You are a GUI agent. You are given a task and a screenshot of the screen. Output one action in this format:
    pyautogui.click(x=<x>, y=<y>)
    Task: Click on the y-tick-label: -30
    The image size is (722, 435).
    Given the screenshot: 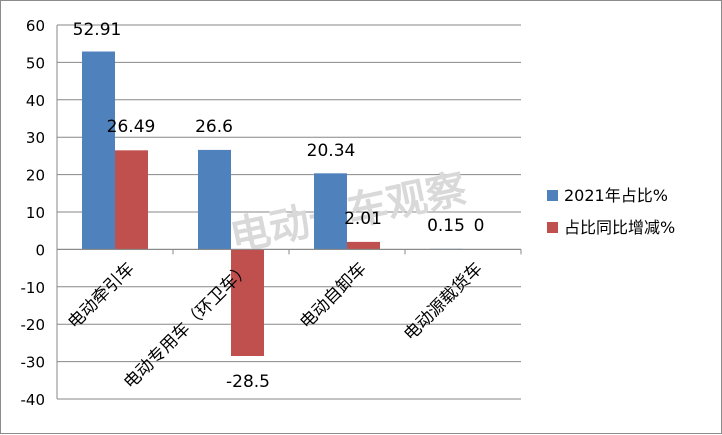 What is the action you would take?
    pyautogui.click(x=33, y=363)
    